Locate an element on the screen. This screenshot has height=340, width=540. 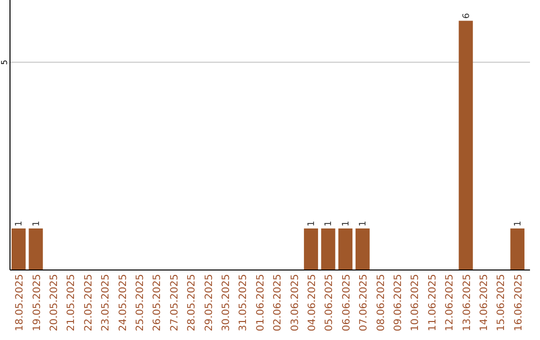
x-tick-label: 07.06.2025 is located at coordinates (364, 303).